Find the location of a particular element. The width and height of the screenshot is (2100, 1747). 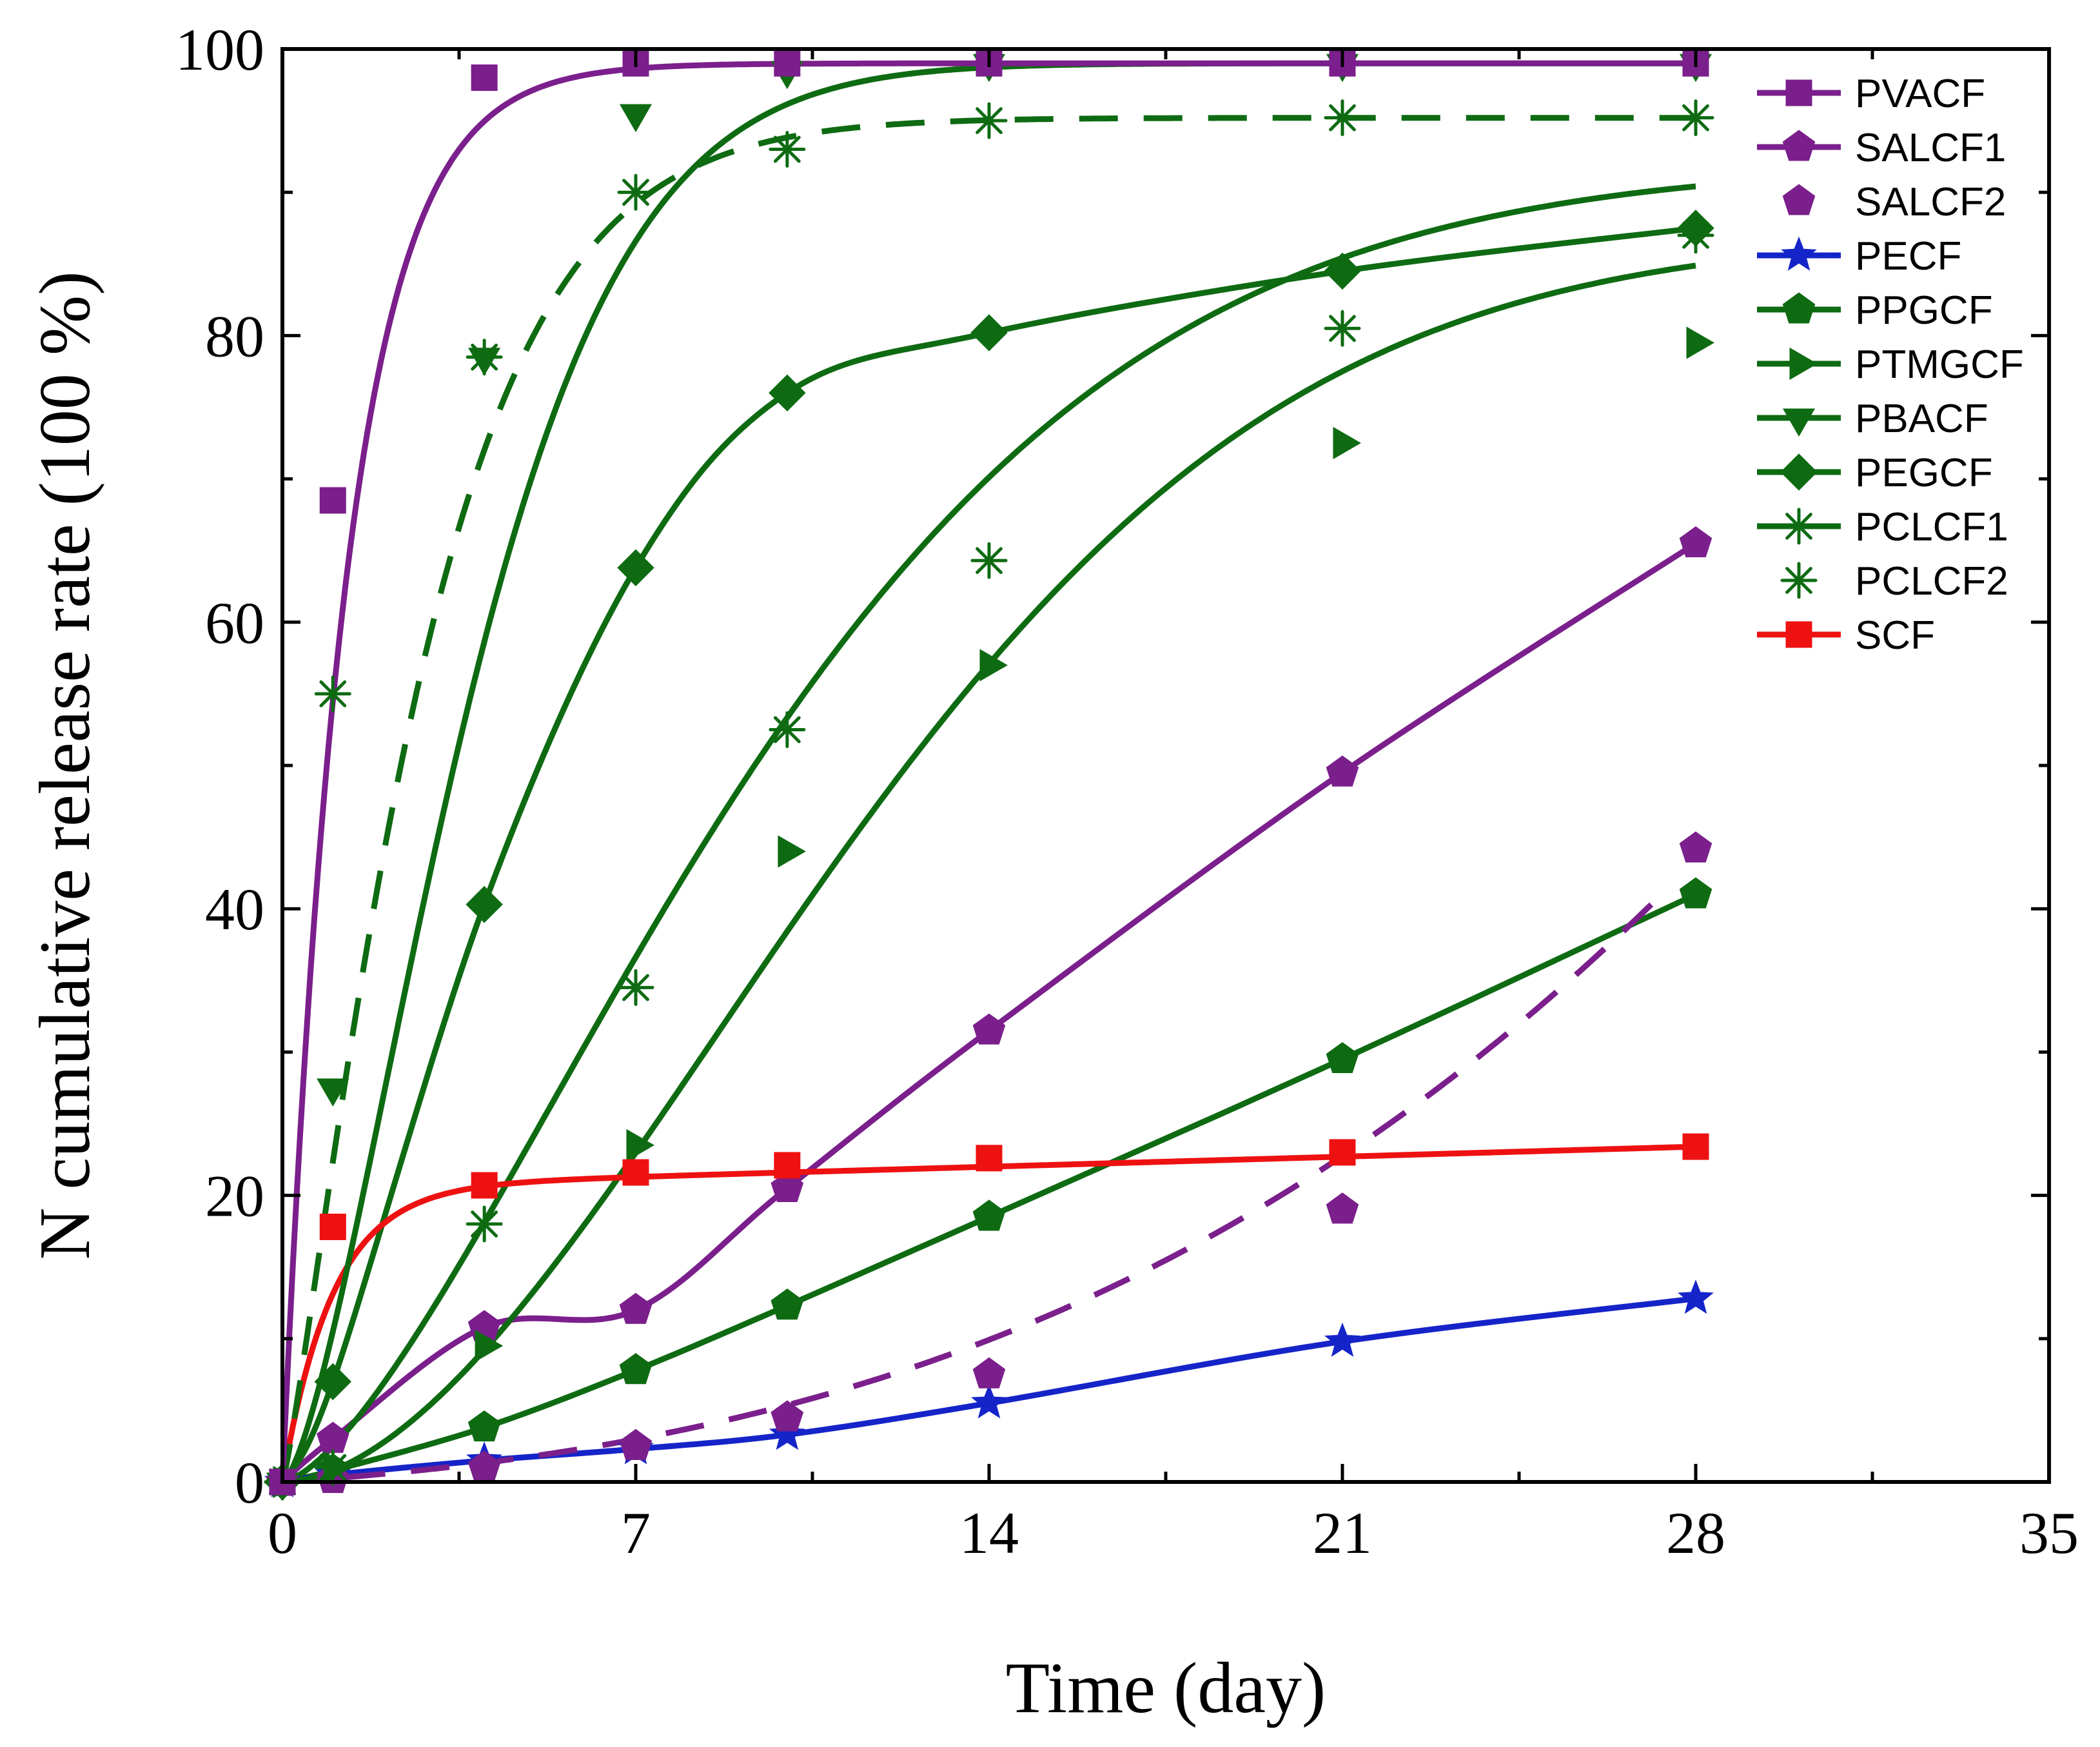

y-axis-label: N cumulative release rate (100 %) is located at coordinates (65, 765).